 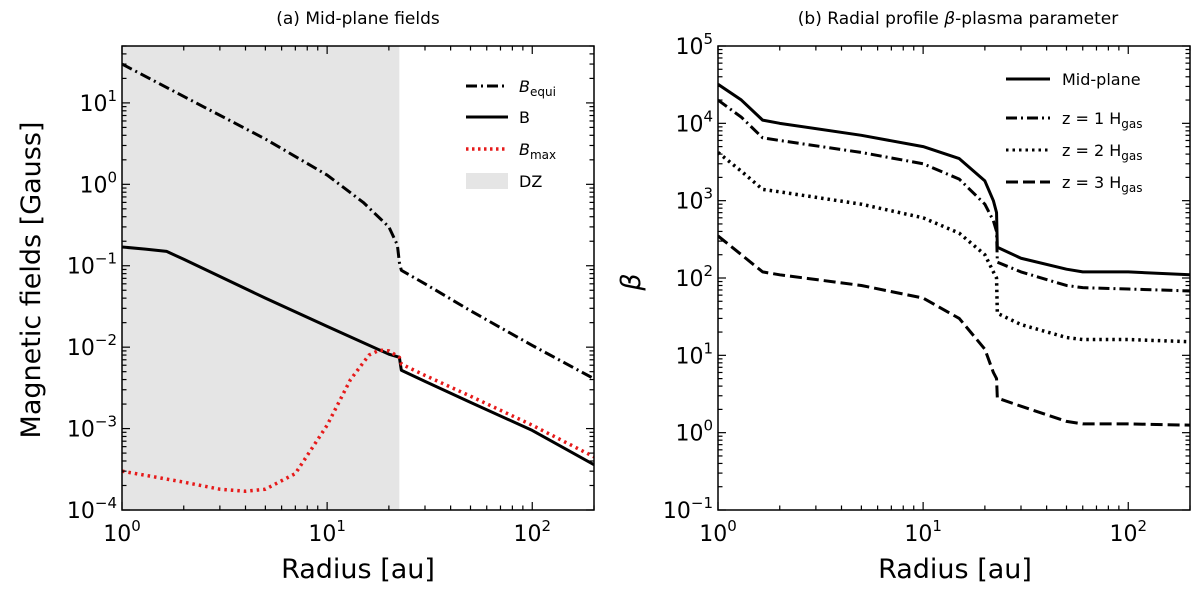 I want to click on panel-a-y-axis-label: Magnetic fields [Gauss], so click(x=31, y=280).